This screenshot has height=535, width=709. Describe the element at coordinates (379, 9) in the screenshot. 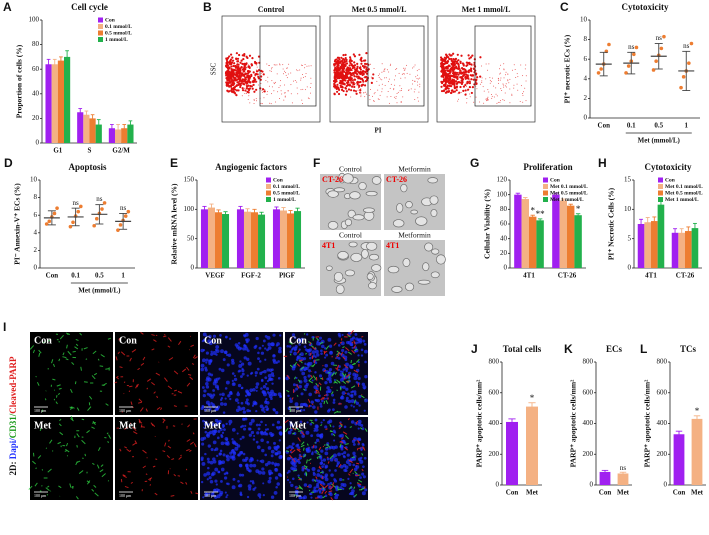

I see `plot-title: Met 0.5 mmol/L` at that location.